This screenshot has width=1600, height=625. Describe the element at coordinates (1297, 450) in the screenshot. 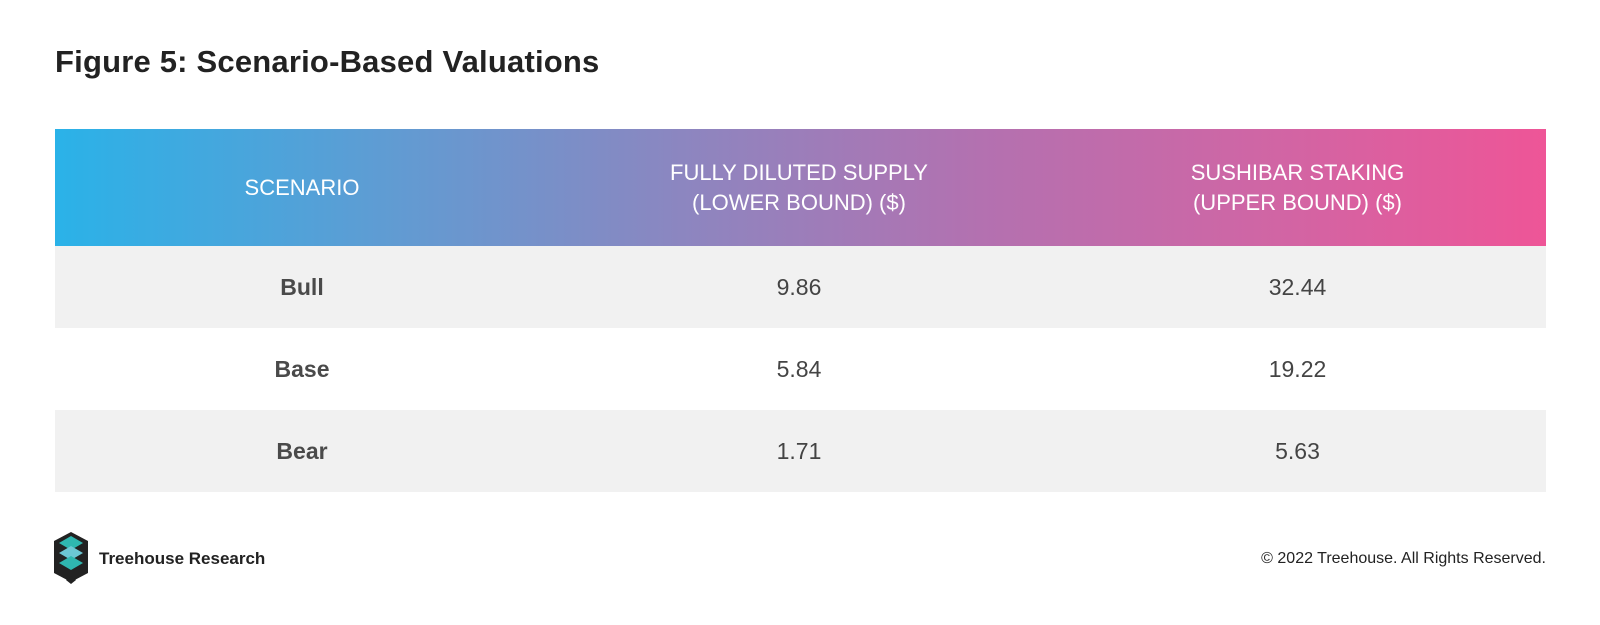

I see `upper-bound-cell: 5.63` at that location.